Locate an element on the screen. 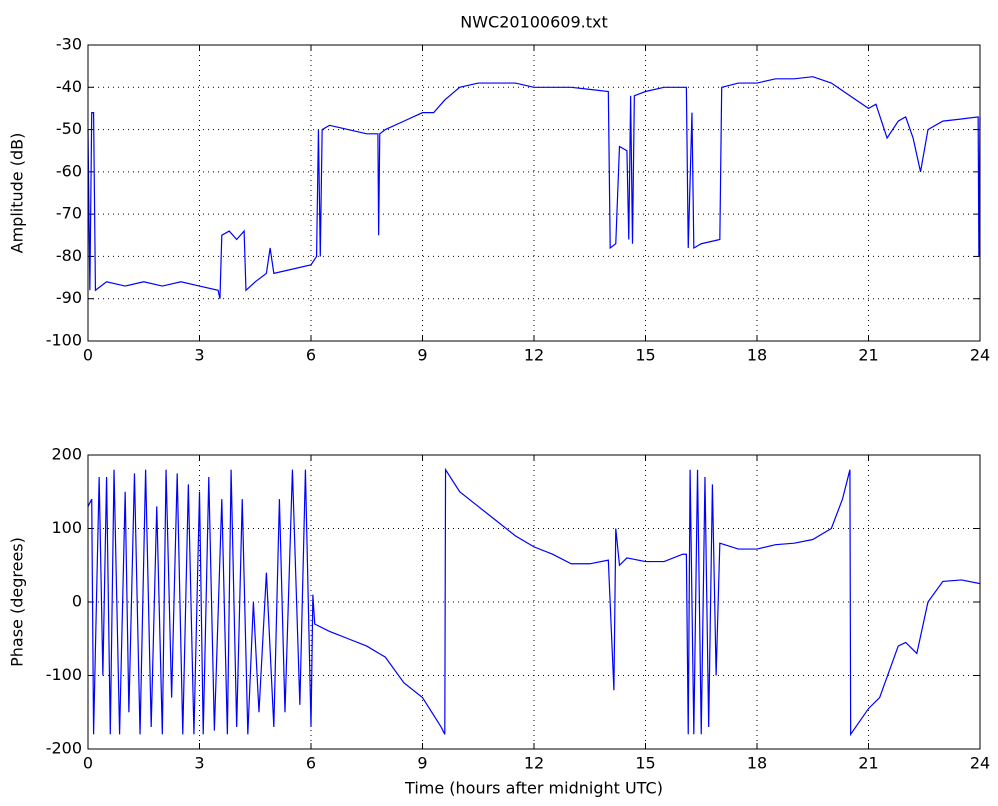 Image resolution: width=998 pixels, height=806 pixels. y-tick-label: 200 is located at coordinates (66, 454).